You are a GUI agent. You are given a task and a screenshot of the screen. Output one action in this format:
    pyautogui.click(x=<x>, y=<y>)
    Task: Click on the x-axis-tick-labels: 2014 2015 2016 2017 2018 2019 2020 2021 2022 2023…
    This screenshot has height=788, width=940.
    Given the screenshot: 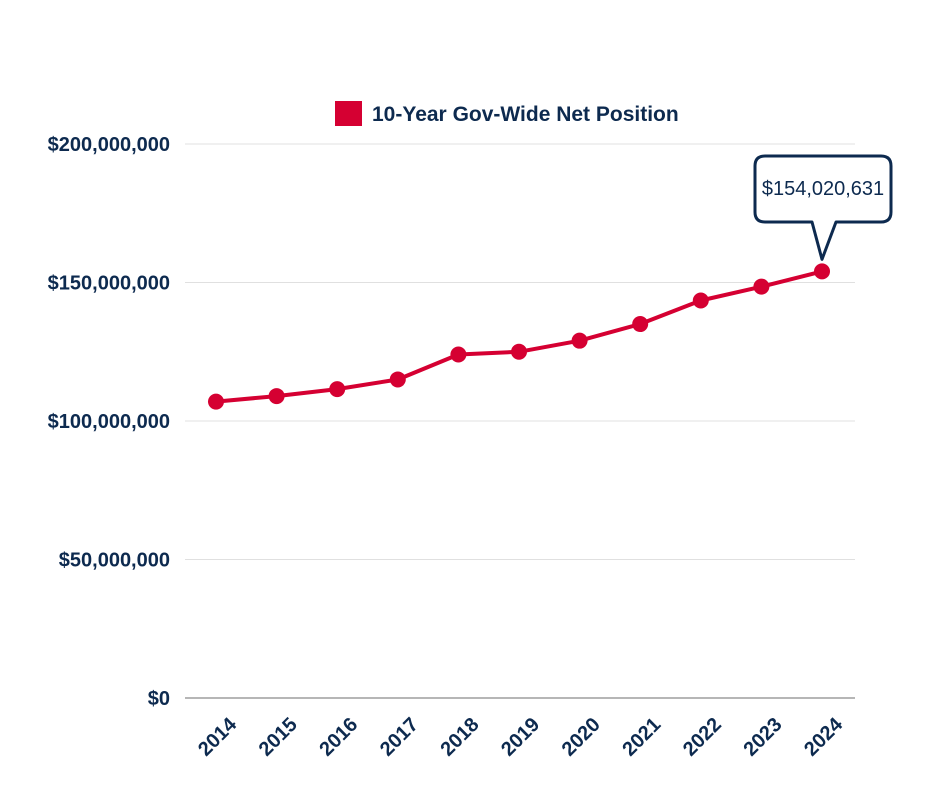 What is the action you would take?
    pyautogui.click(x=521, y=737)
    